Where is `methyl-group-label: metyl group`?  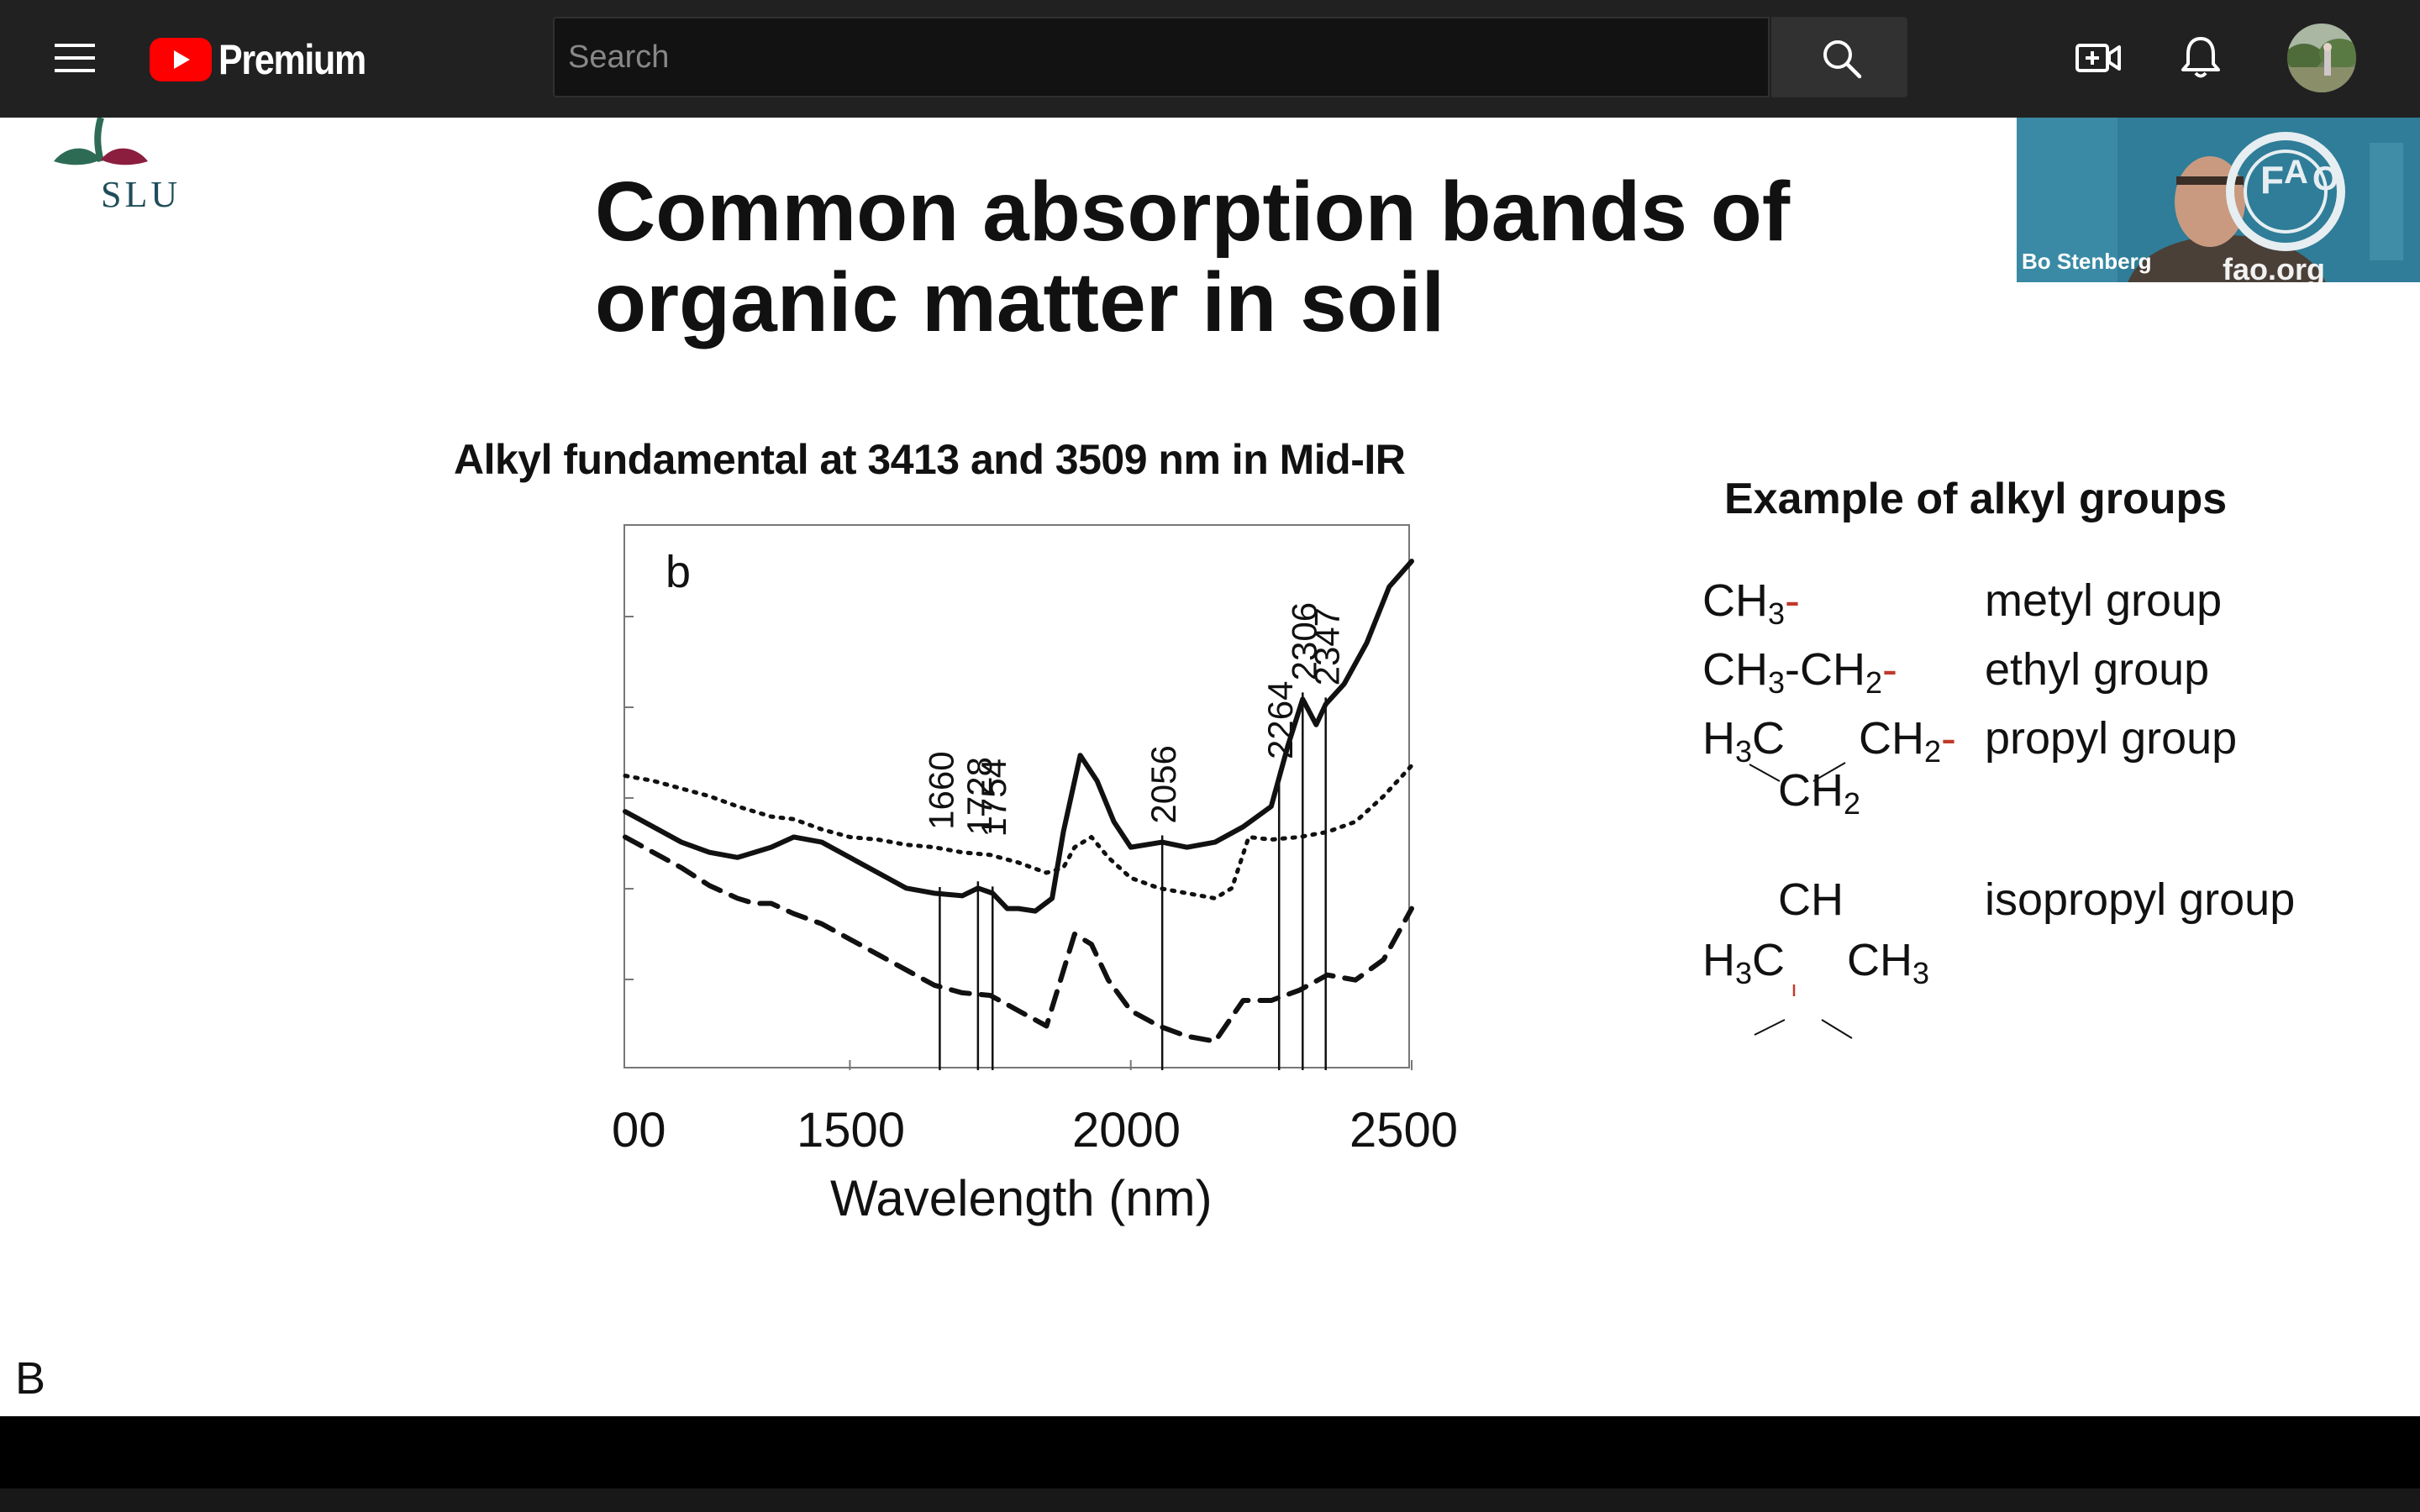
methyl-group-label: metyl group is located at coordinates (2104, 600).